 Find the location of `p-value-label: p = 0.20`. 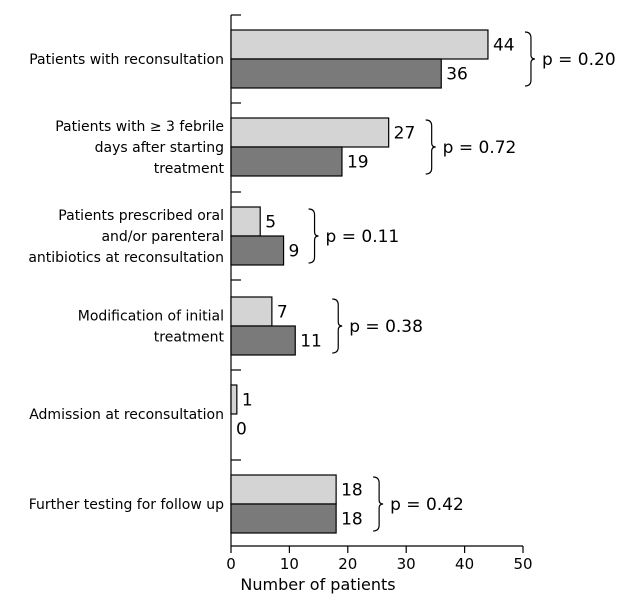

p-value-label: p = 0.20 is located at coordinates (579, 60).